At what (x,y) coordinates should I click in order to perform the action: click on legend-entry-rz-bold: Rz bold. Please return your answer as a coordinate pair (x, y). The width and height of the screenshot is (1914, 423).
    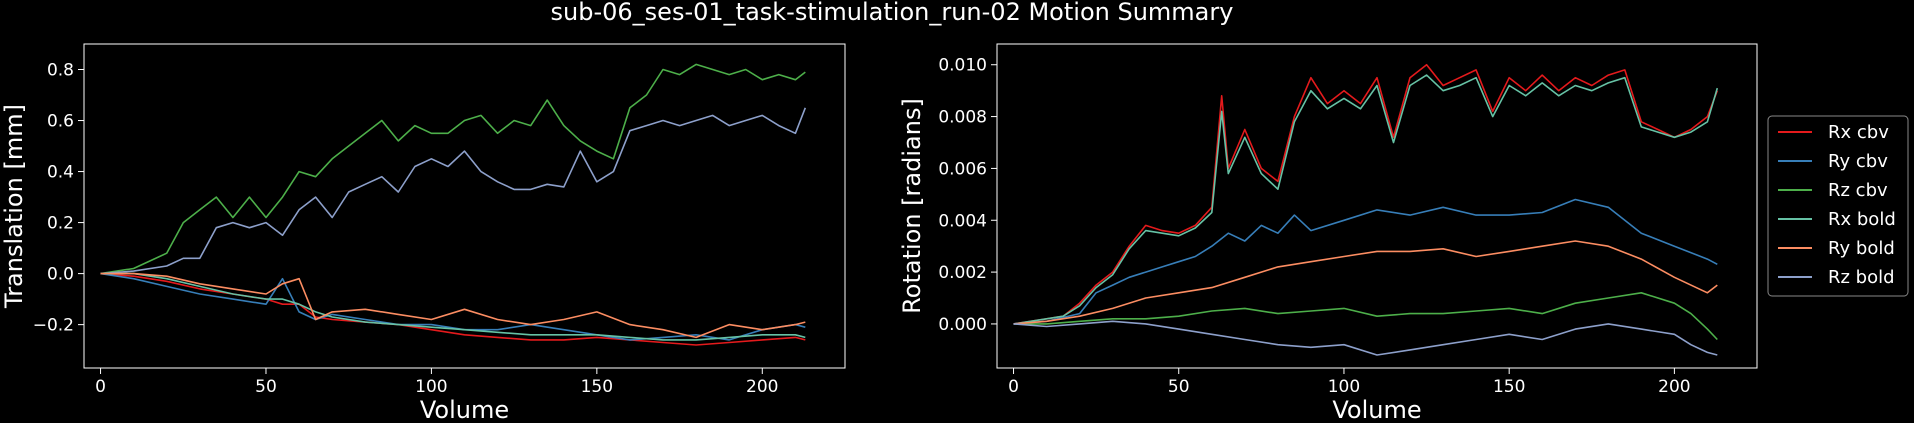
    Looking at the image, I should click on (1861, 277).